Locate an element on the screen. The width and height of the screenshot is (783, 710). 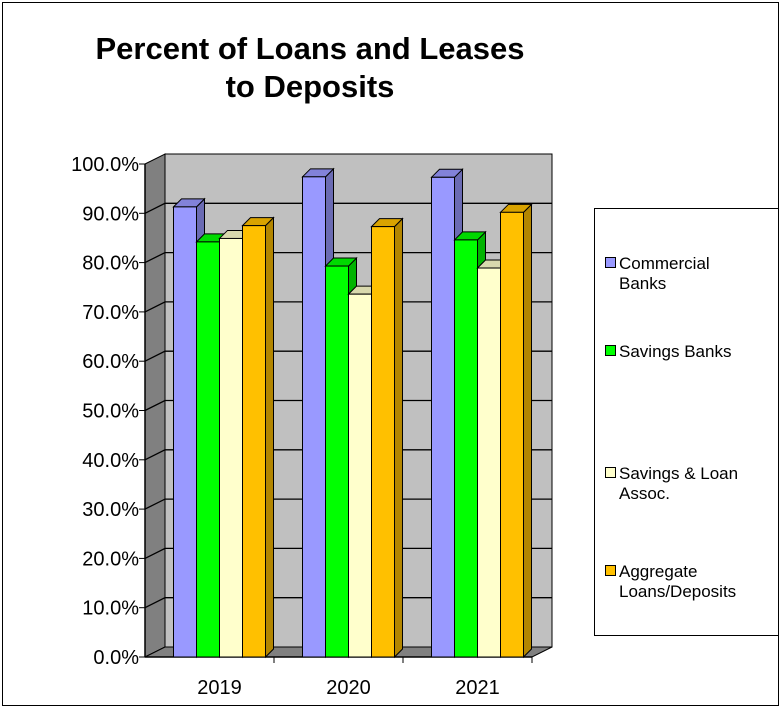
legend-label-line: Assoc. is located at coordinates (645, 493).